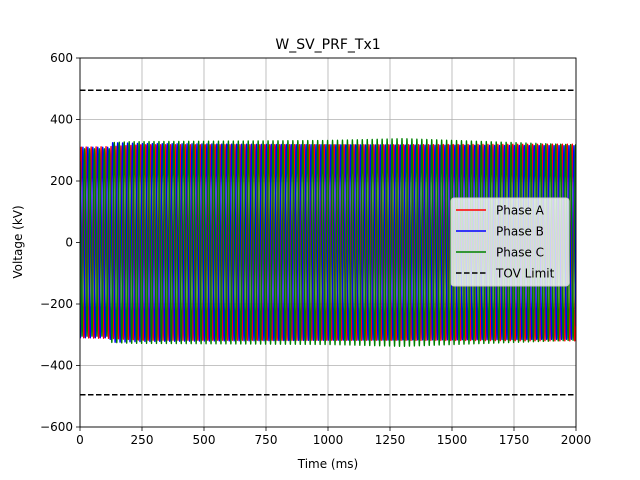  I want to click on legend-label: Phase B, so click(520, 232).